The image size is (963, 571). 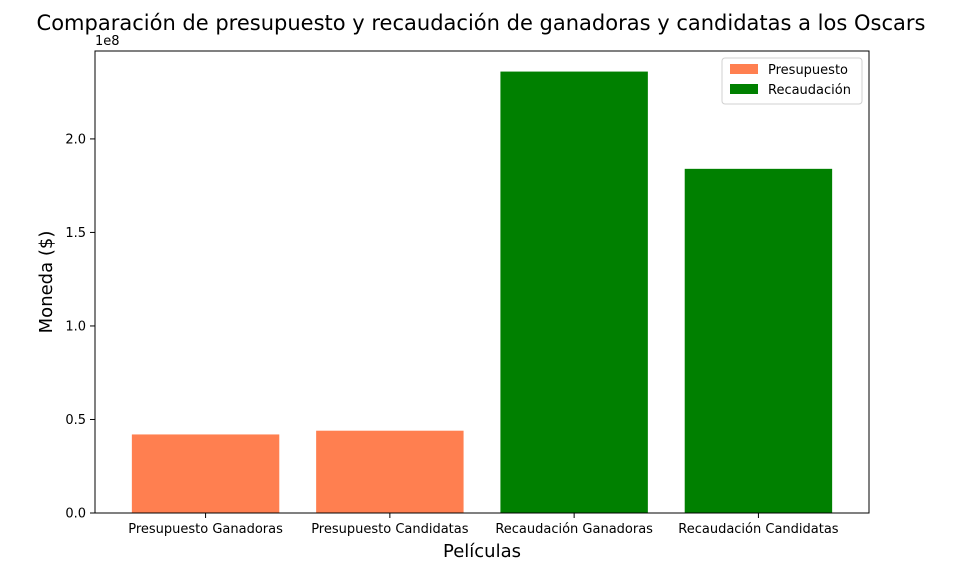 What do you see at coordinates (808, 70) in the screenshot?
I see `legend-label: Presupuesto` at bounding box center [808, 70].